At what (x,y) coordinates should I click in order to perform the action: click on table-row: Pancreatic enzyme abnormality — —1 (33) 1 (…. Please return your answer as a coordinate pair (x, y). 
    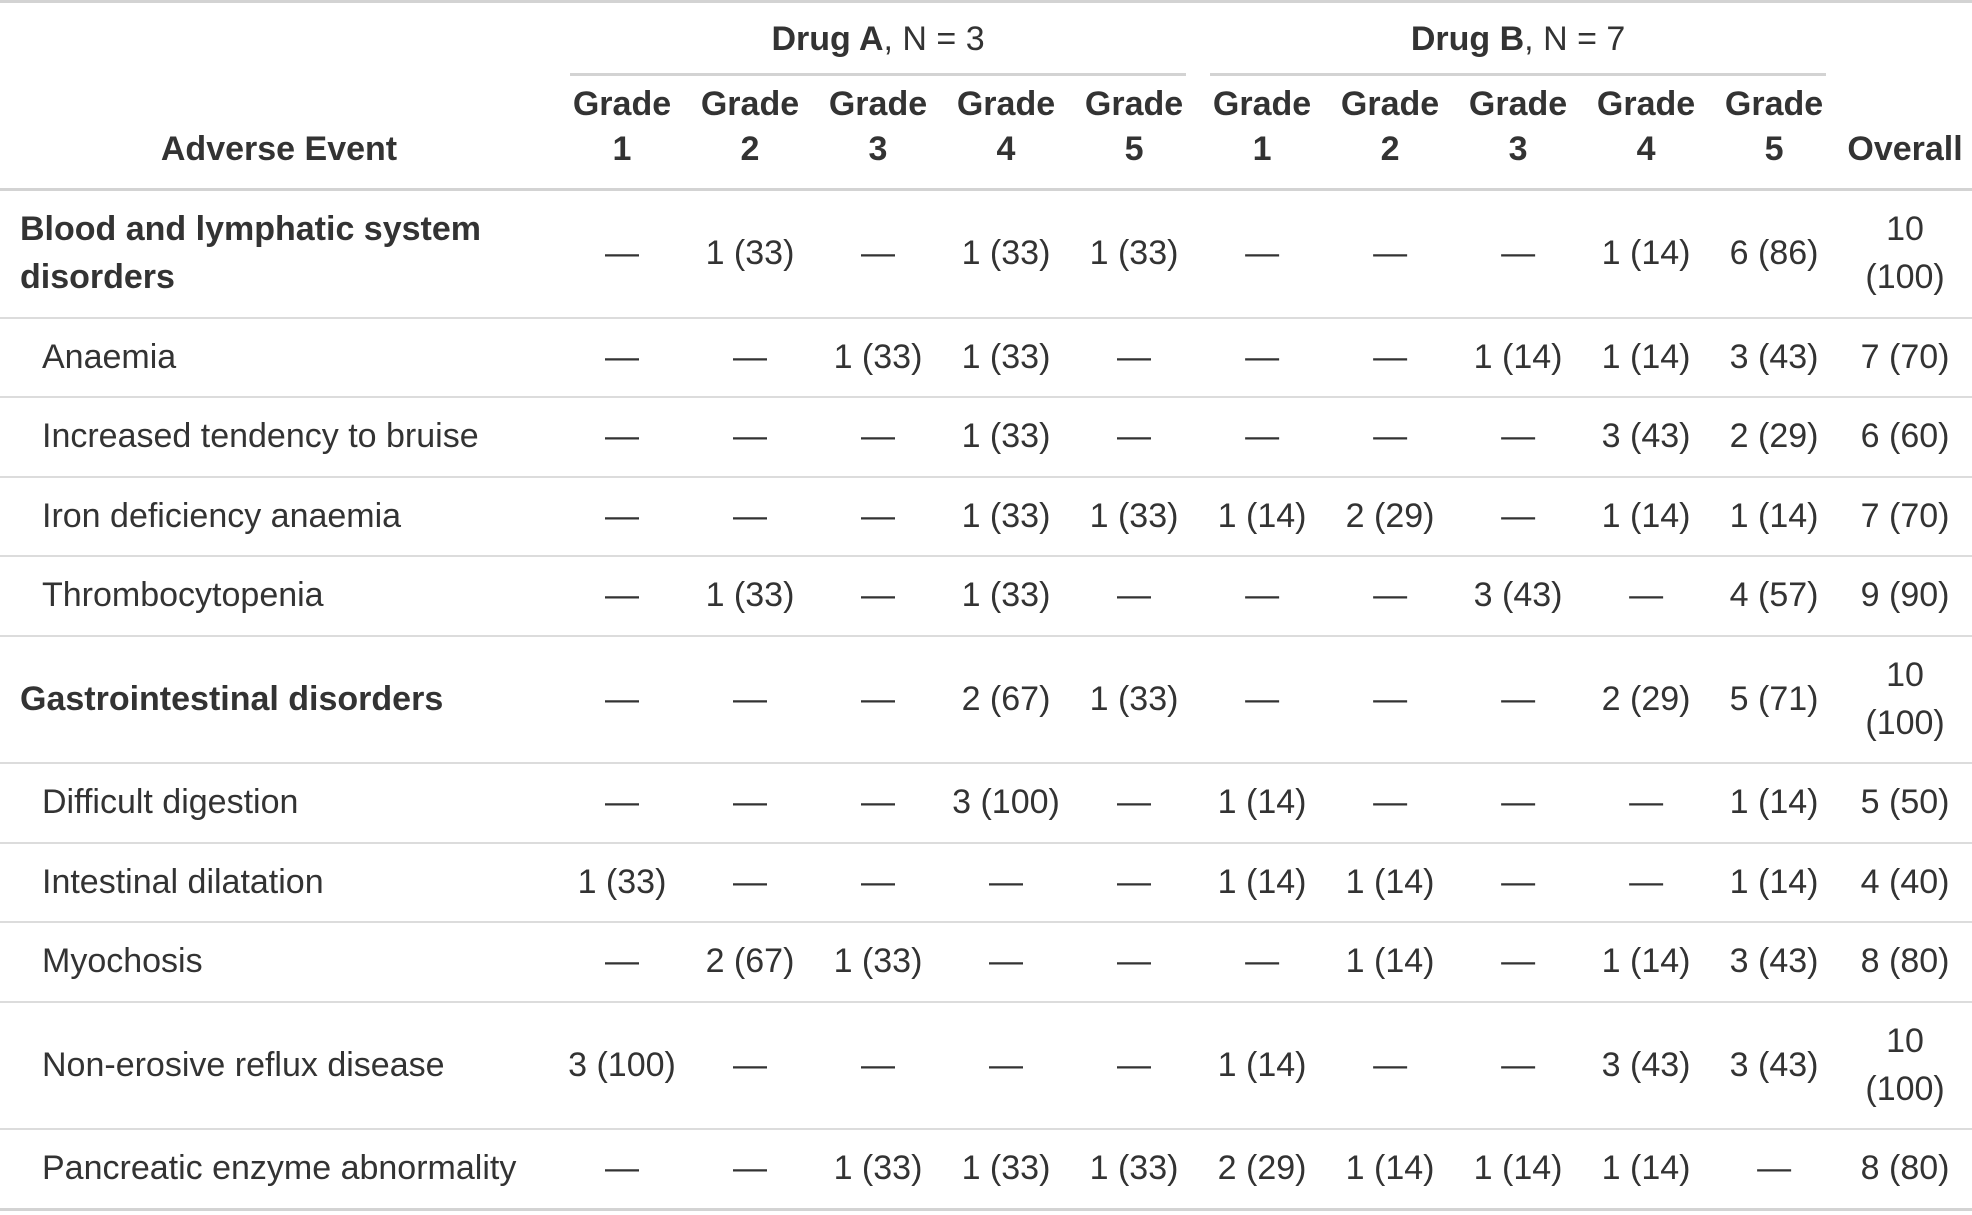
    Looking at the image, I should click on (986, 1169).